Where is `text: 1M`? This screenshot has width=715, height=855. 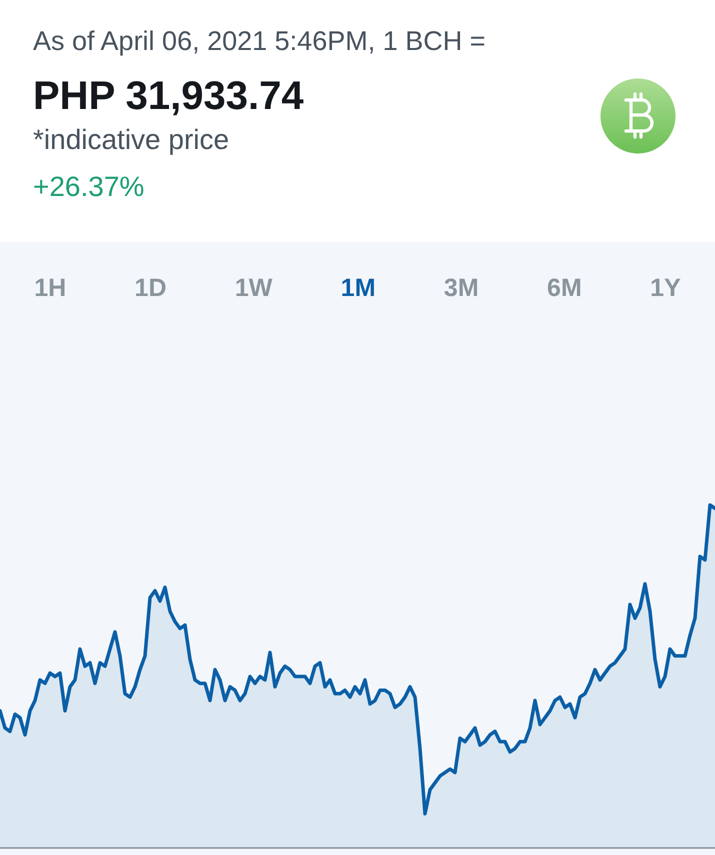 text: 1M is located at coordinates (358, 288).